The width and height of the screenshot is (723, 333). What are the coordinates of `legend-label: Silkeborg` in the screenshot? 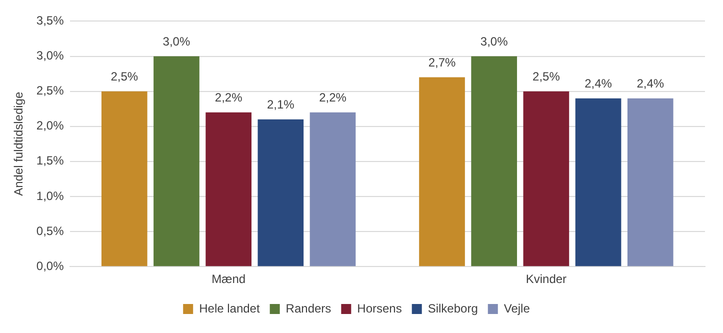 It's located at (453, 308).